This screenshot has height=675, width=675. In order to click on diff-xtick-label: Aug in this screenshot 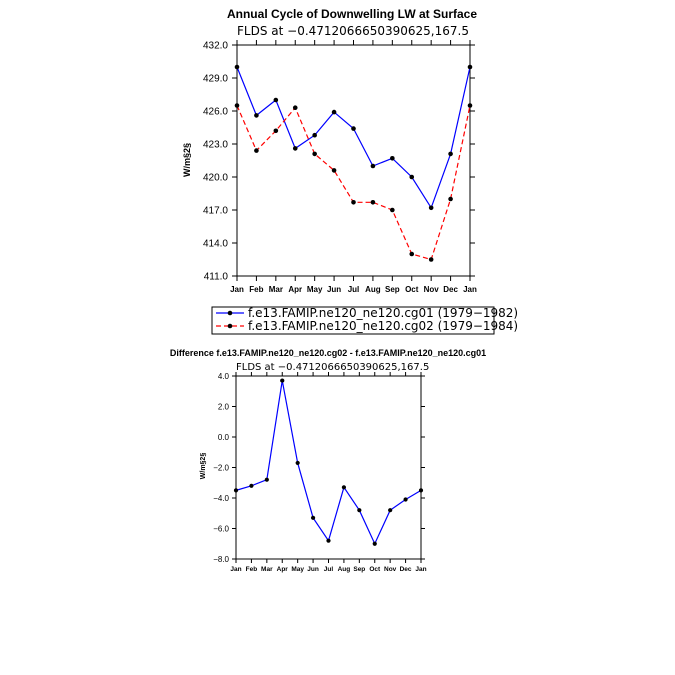, I will do `click(344, 569)`.